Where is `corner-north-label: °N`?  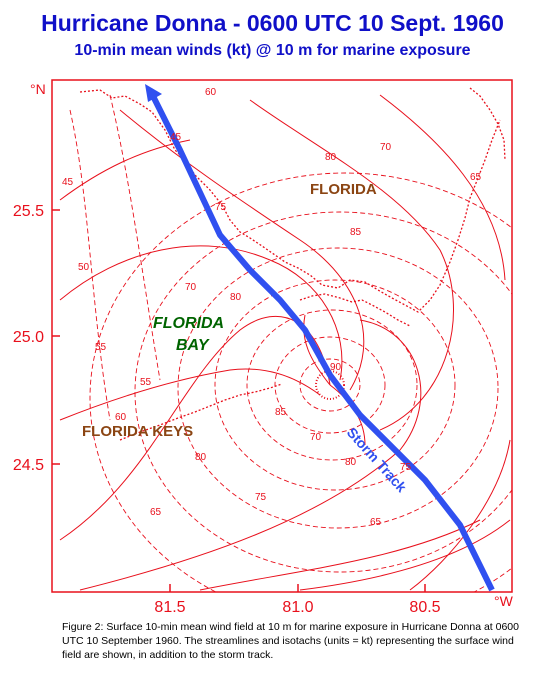
corner-north-label: °N is located at coordinates (38, 89).